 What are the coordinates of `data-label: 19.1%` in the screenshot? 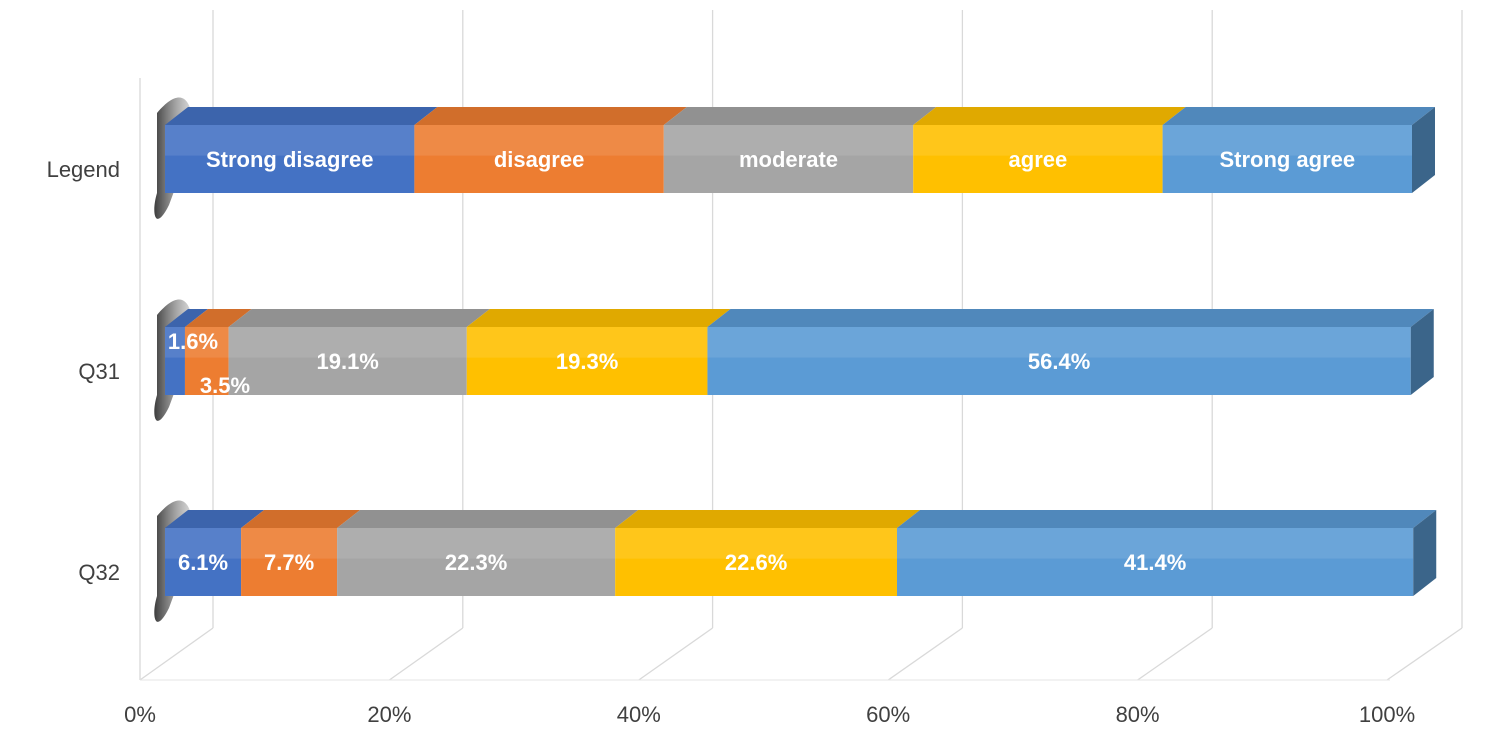 It's located at (347, 361).